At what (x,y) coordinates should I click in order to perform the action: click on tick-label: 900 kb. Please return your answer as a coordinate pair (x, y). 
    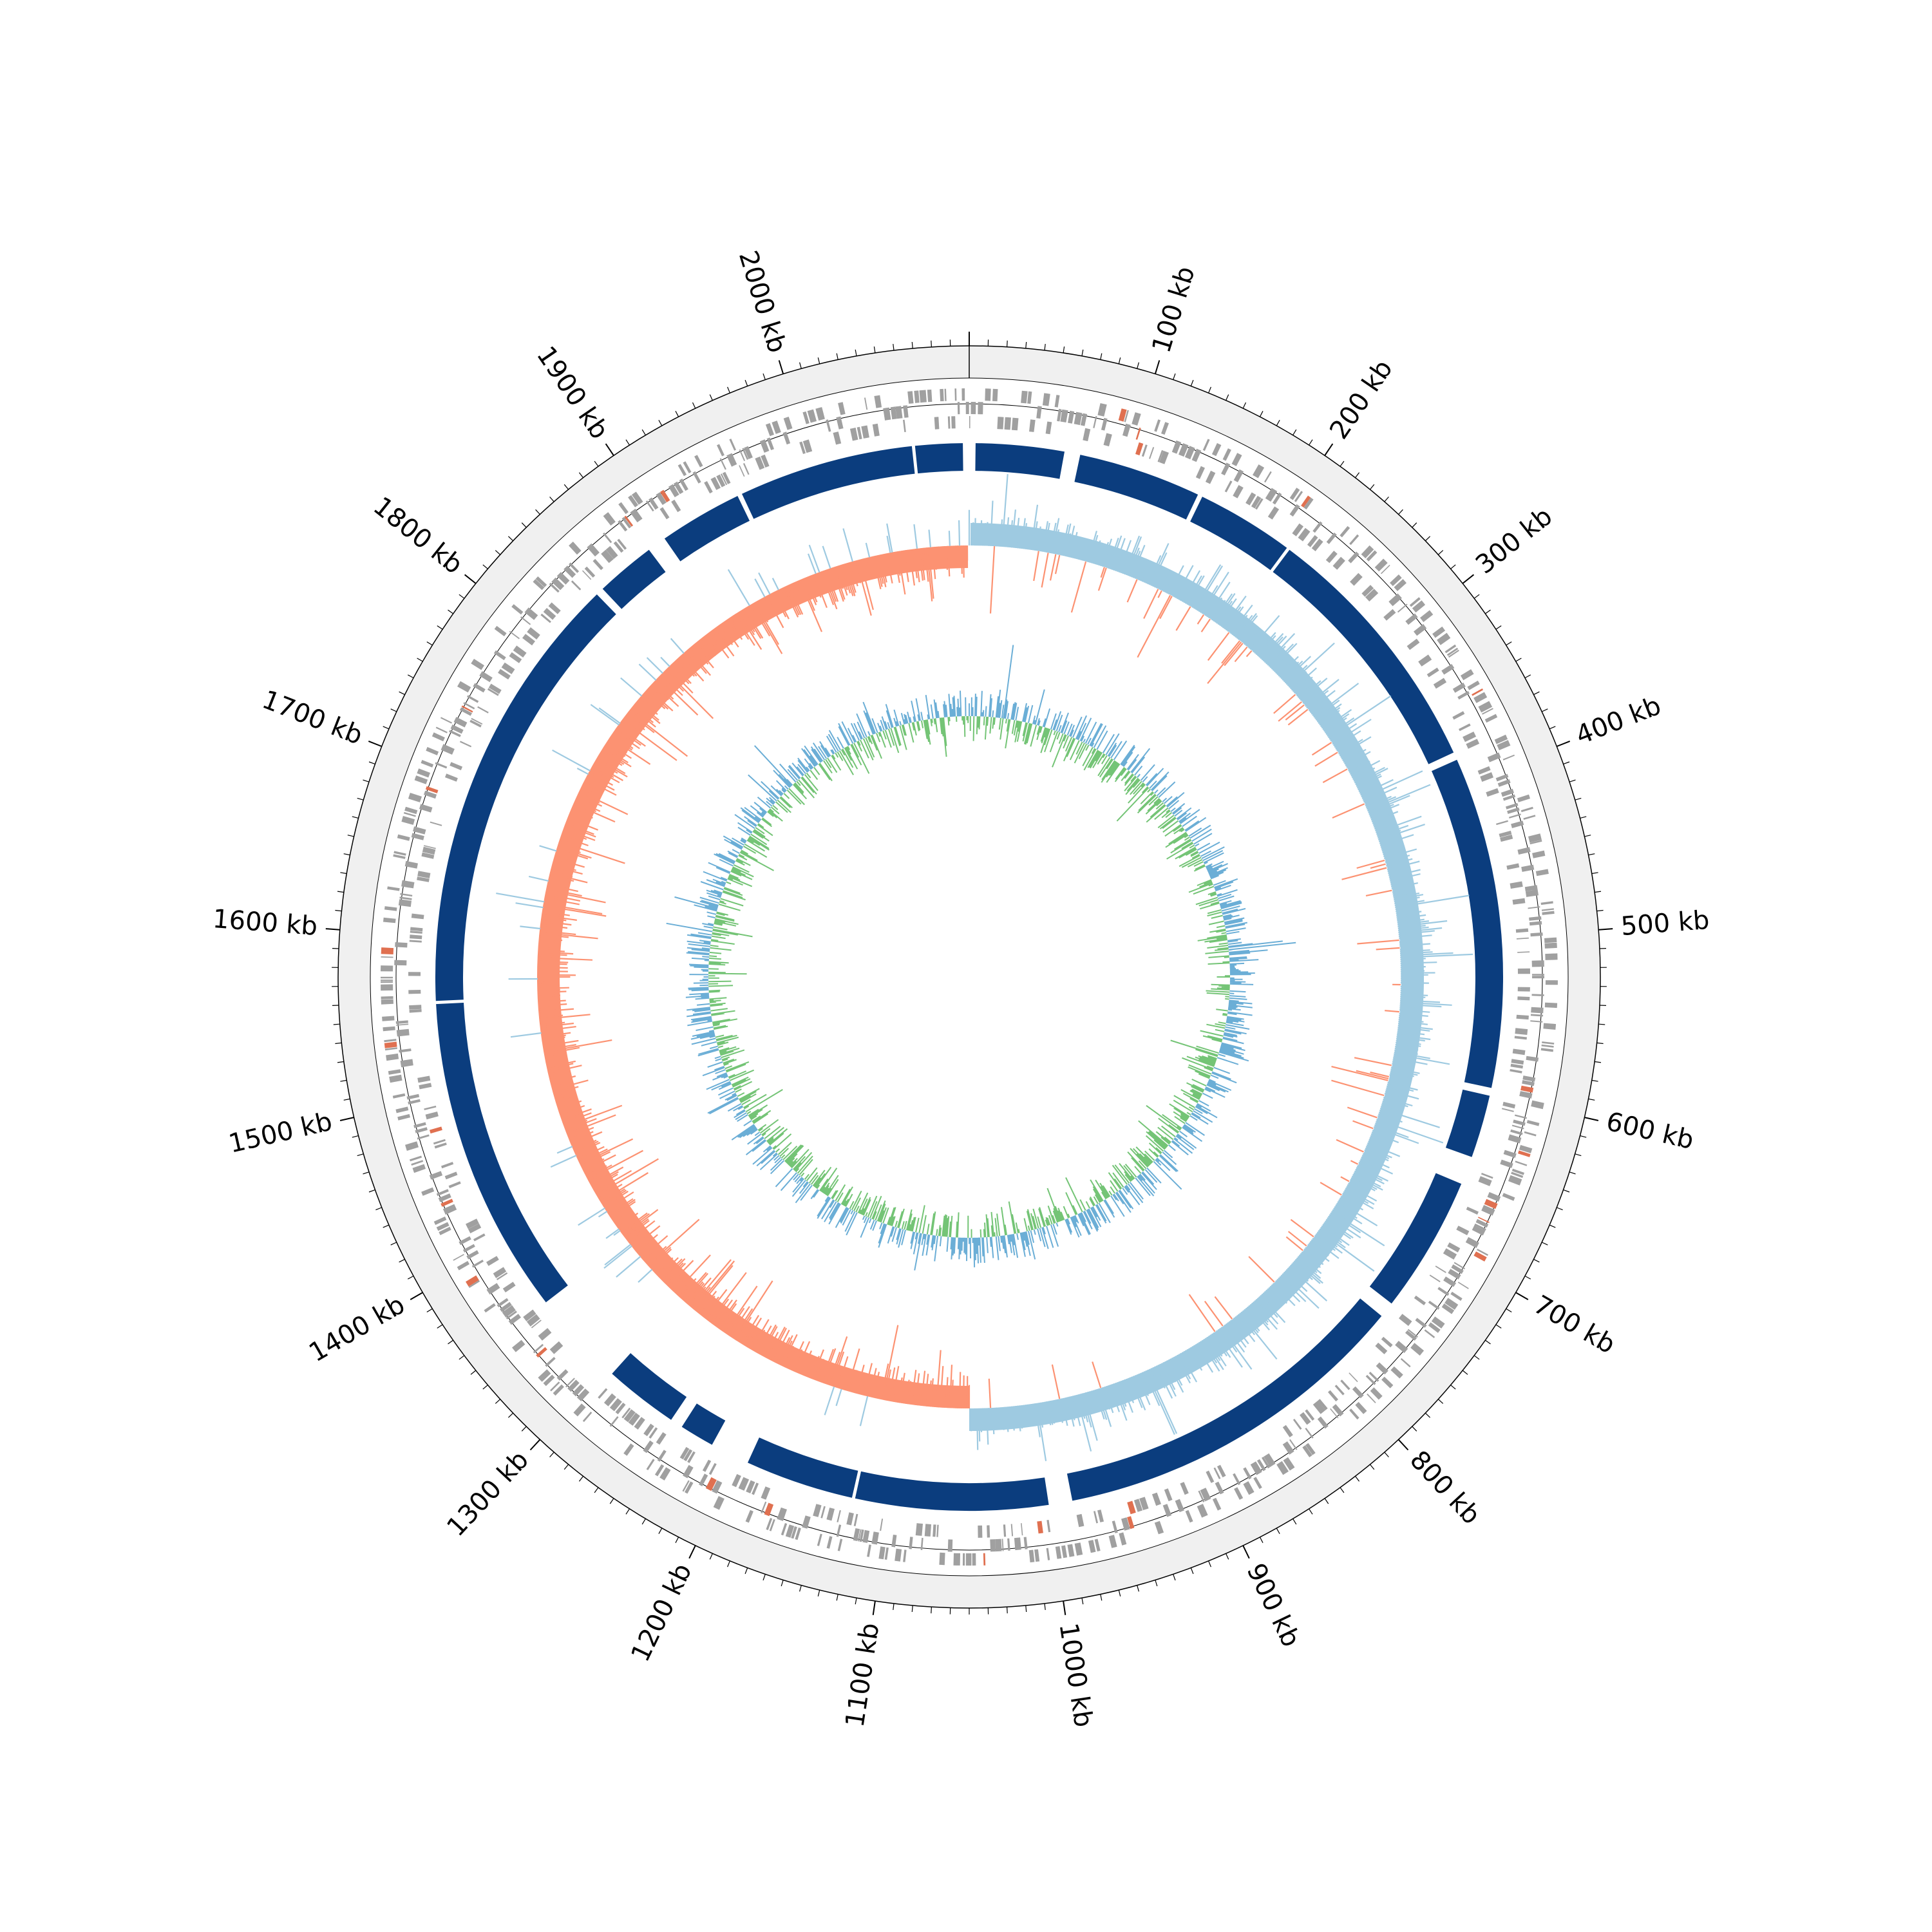
    Looking at the image, I should click on (1272, 1605).